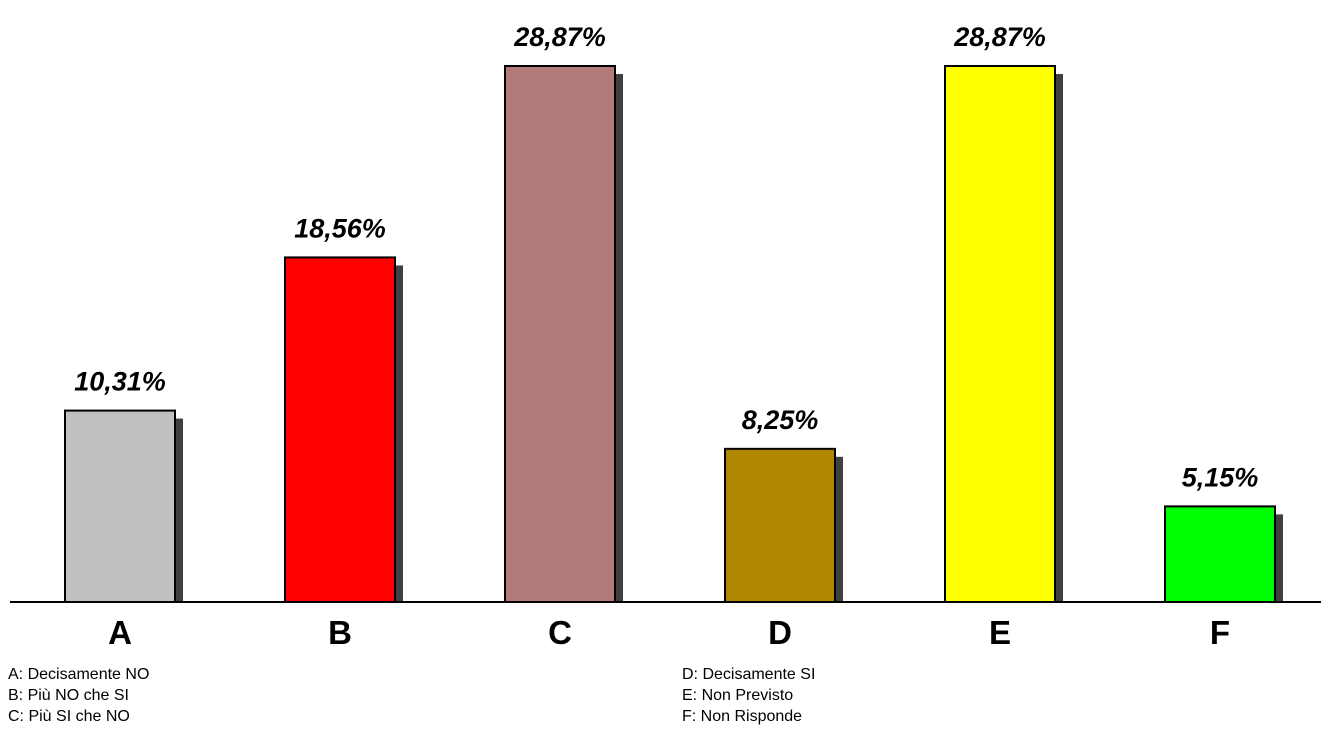  What do you see at coordinates (68, 695) in the screenshot?
I see `legend-item-b: B: Più NO che SI` at bounding box center [68, 695].